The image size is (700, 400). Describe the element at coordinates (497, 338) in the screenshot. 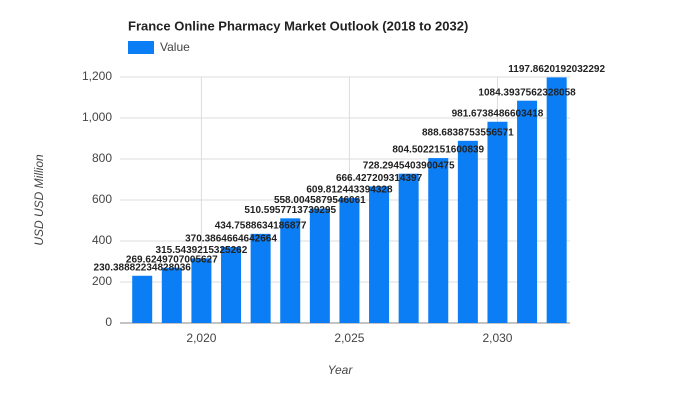

I see `x-tick-label: 2,030` at that location.